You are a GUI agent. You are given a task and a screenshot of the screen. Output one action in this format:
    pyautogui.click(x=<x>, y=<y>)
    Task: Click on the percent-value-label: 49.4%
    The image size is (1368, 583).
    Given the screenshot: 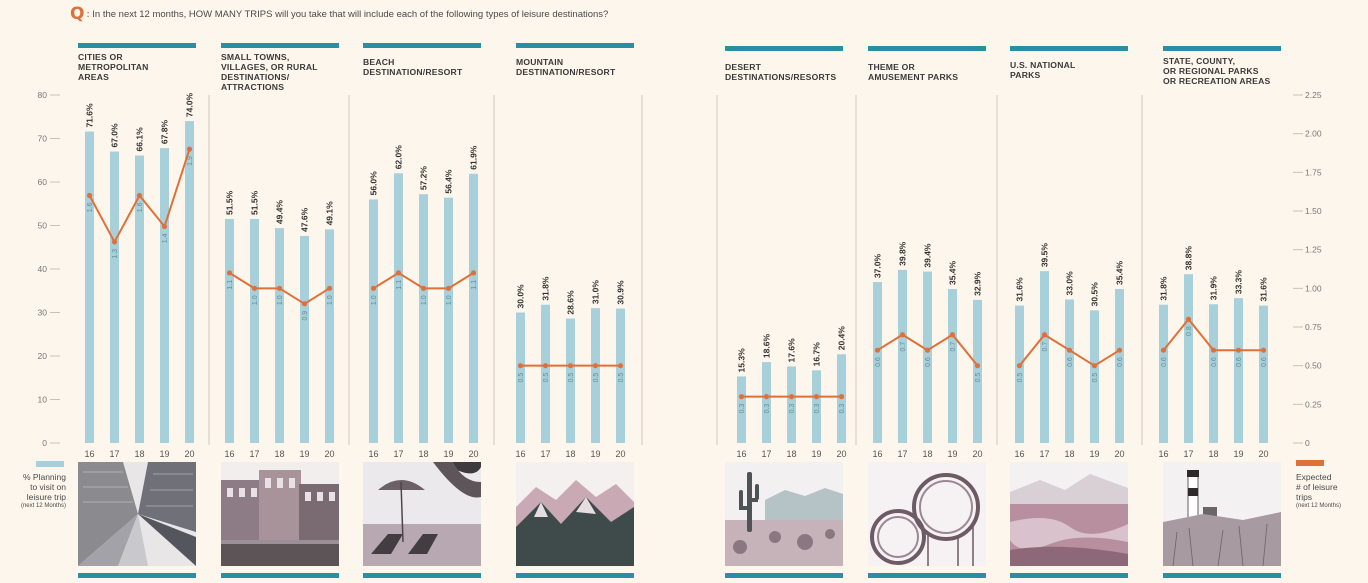 What is the action you would take?
    pyautogui.click(x=280, y=212)
    